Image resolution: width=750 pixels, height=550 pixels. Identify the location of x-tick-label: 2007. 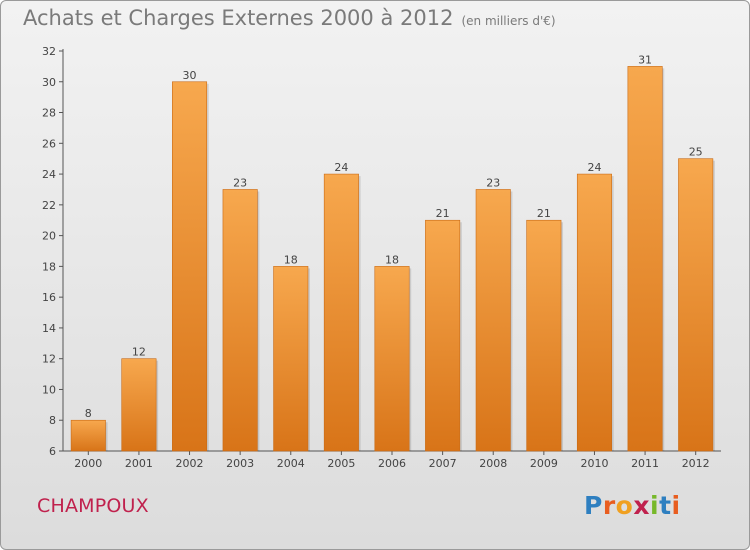
(443, 463).